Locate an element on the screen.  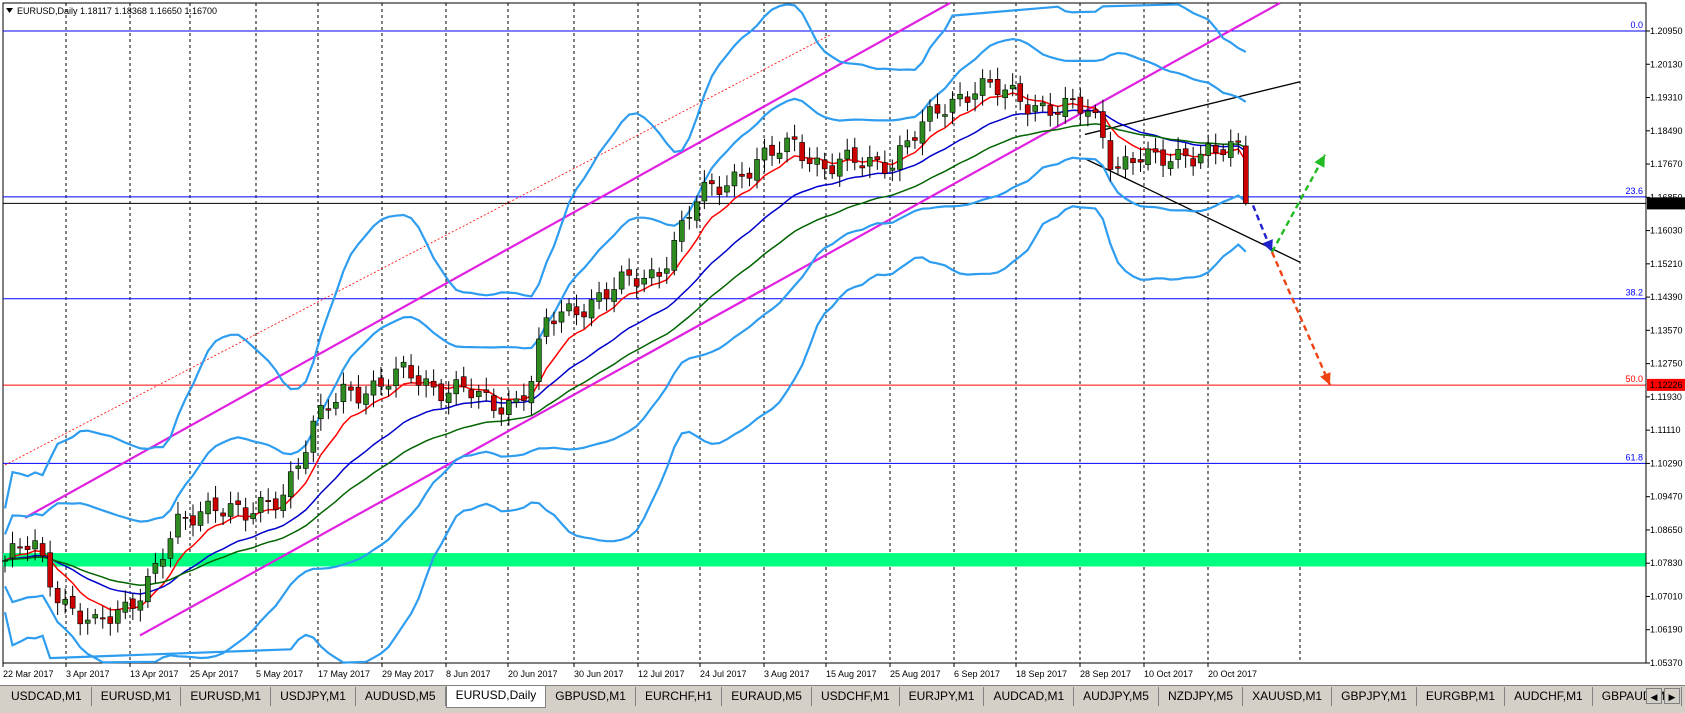
scroll-right-icon: ▶ is located at coordinates (1672, 696).